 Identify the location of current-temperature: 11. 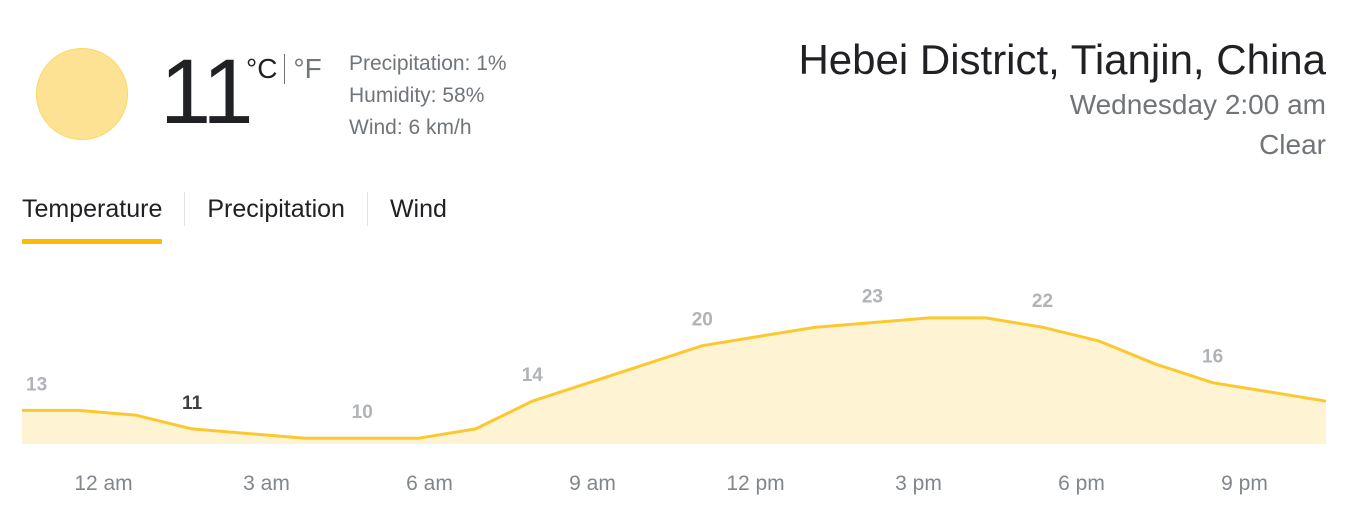
(207, 92).